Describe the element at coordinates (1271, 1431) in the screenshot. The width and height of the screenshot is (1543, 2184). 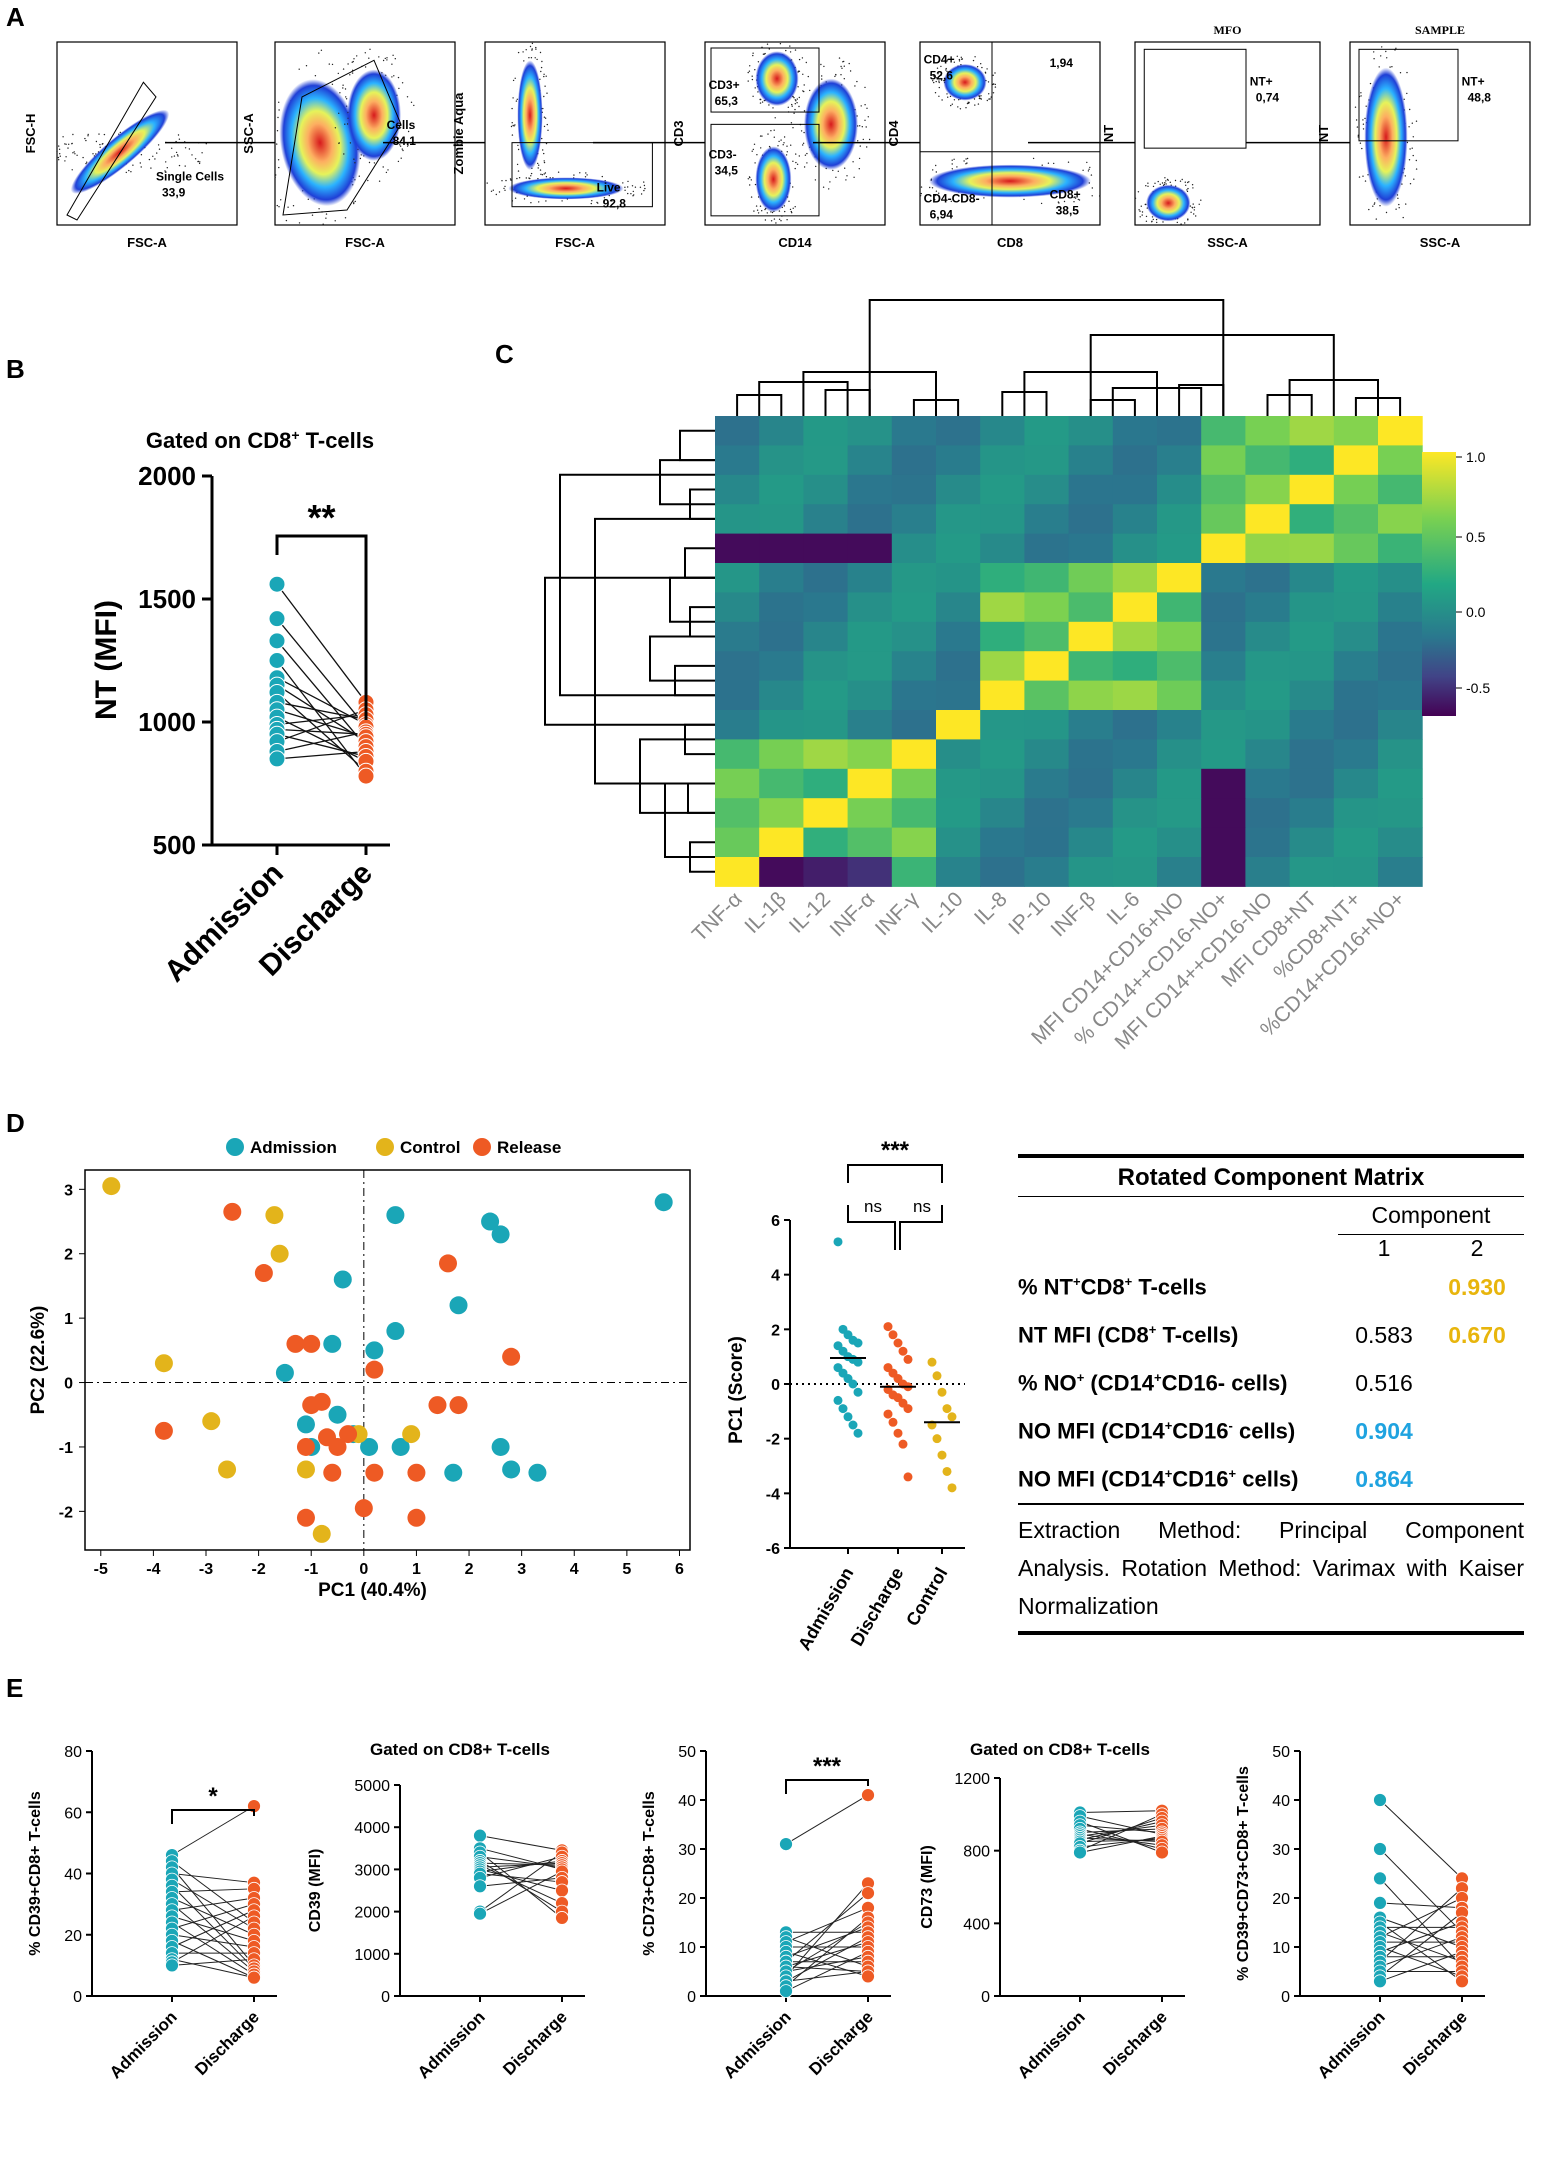
I see `table-row: NO MFI (CD14+CD16- cells) 0.904` at that location.